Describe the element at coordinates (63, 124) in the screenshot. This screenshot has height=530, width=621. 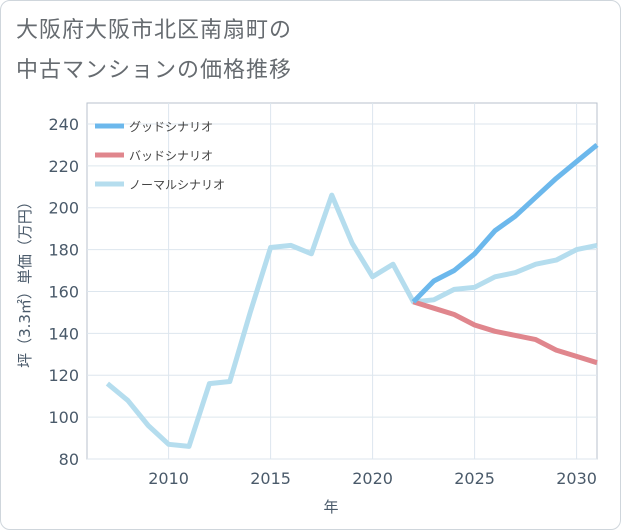
I see `y-tick-label: 240` at that location.